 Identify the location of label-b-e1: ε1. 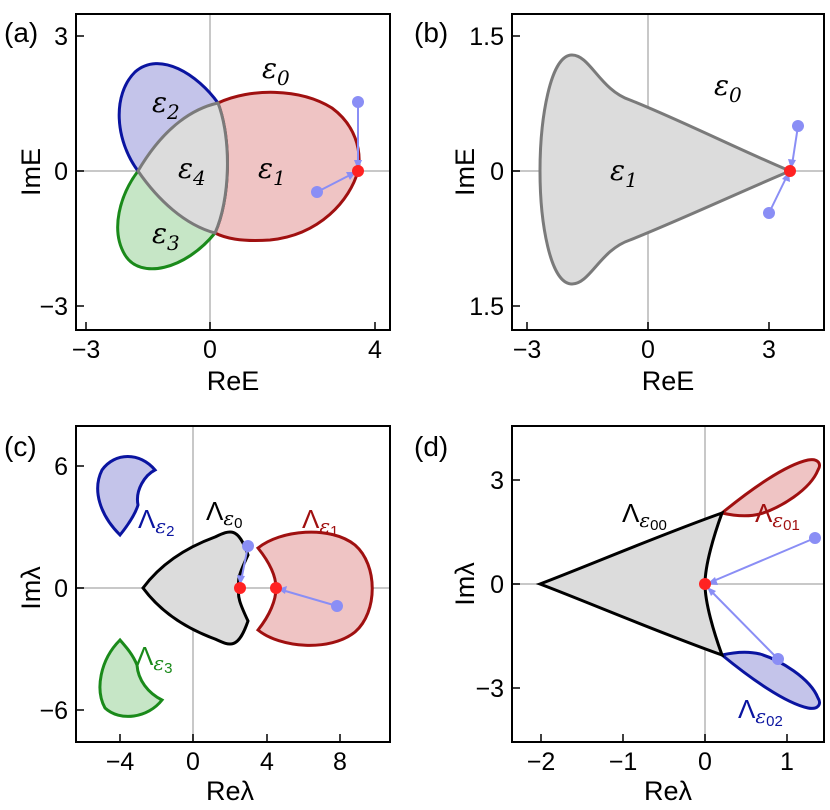
(624, 173).